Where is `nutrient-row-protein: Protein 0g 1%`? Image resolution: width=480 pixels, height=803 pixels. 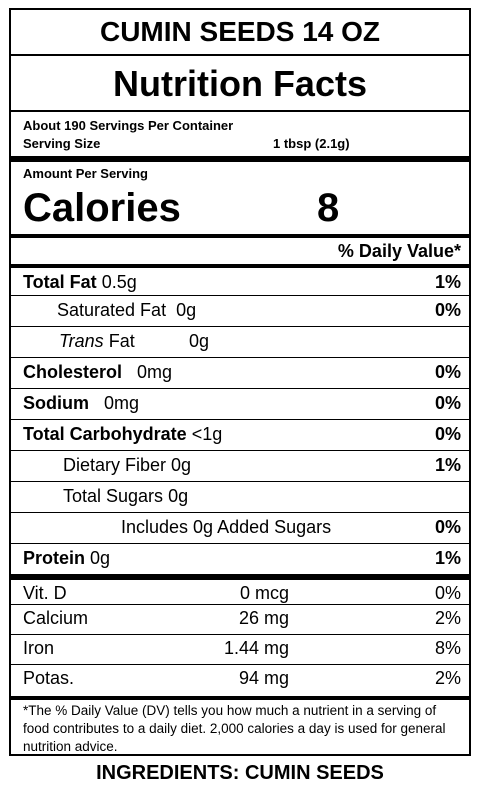 nutrient-row-protein: Protein 0g 1% is located at coordinates (240, 558).